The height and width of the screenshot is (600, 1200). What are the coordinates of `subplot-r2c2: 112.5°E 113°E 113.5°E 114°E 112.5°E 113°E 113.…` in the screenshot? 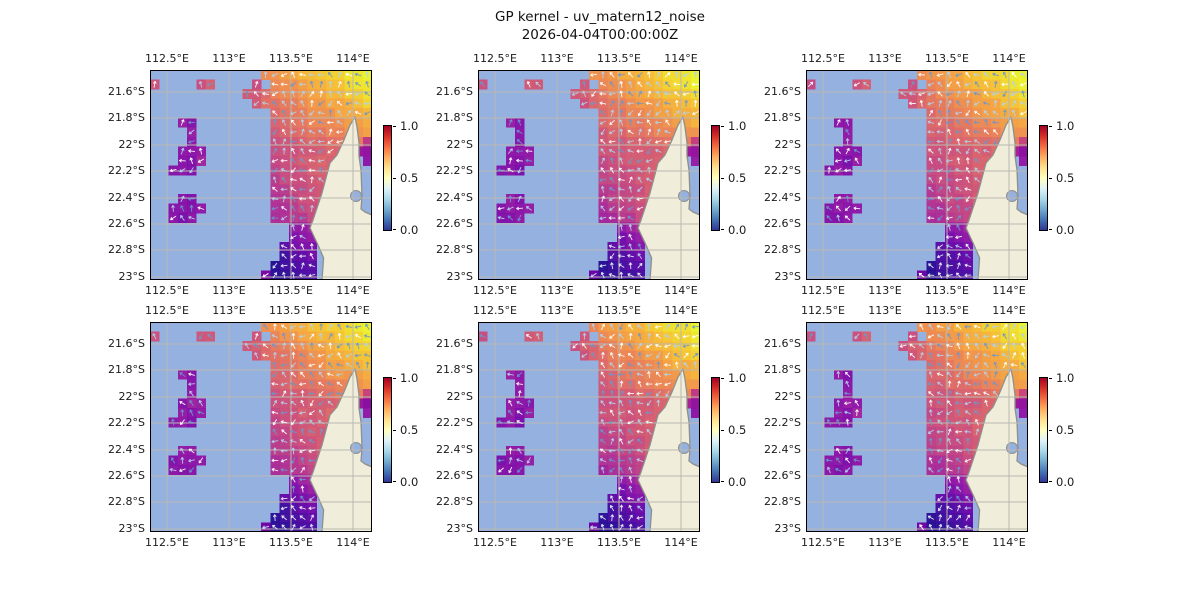 It's located at (568, 426).